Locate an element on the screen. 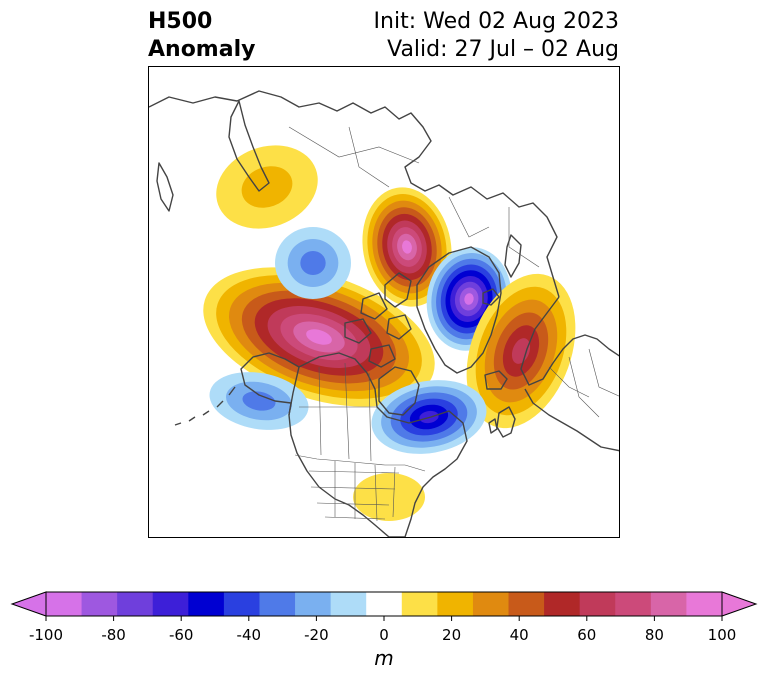 This screenshot has height=684, width=768. iceland-coast is located at coordinates (496, 380).